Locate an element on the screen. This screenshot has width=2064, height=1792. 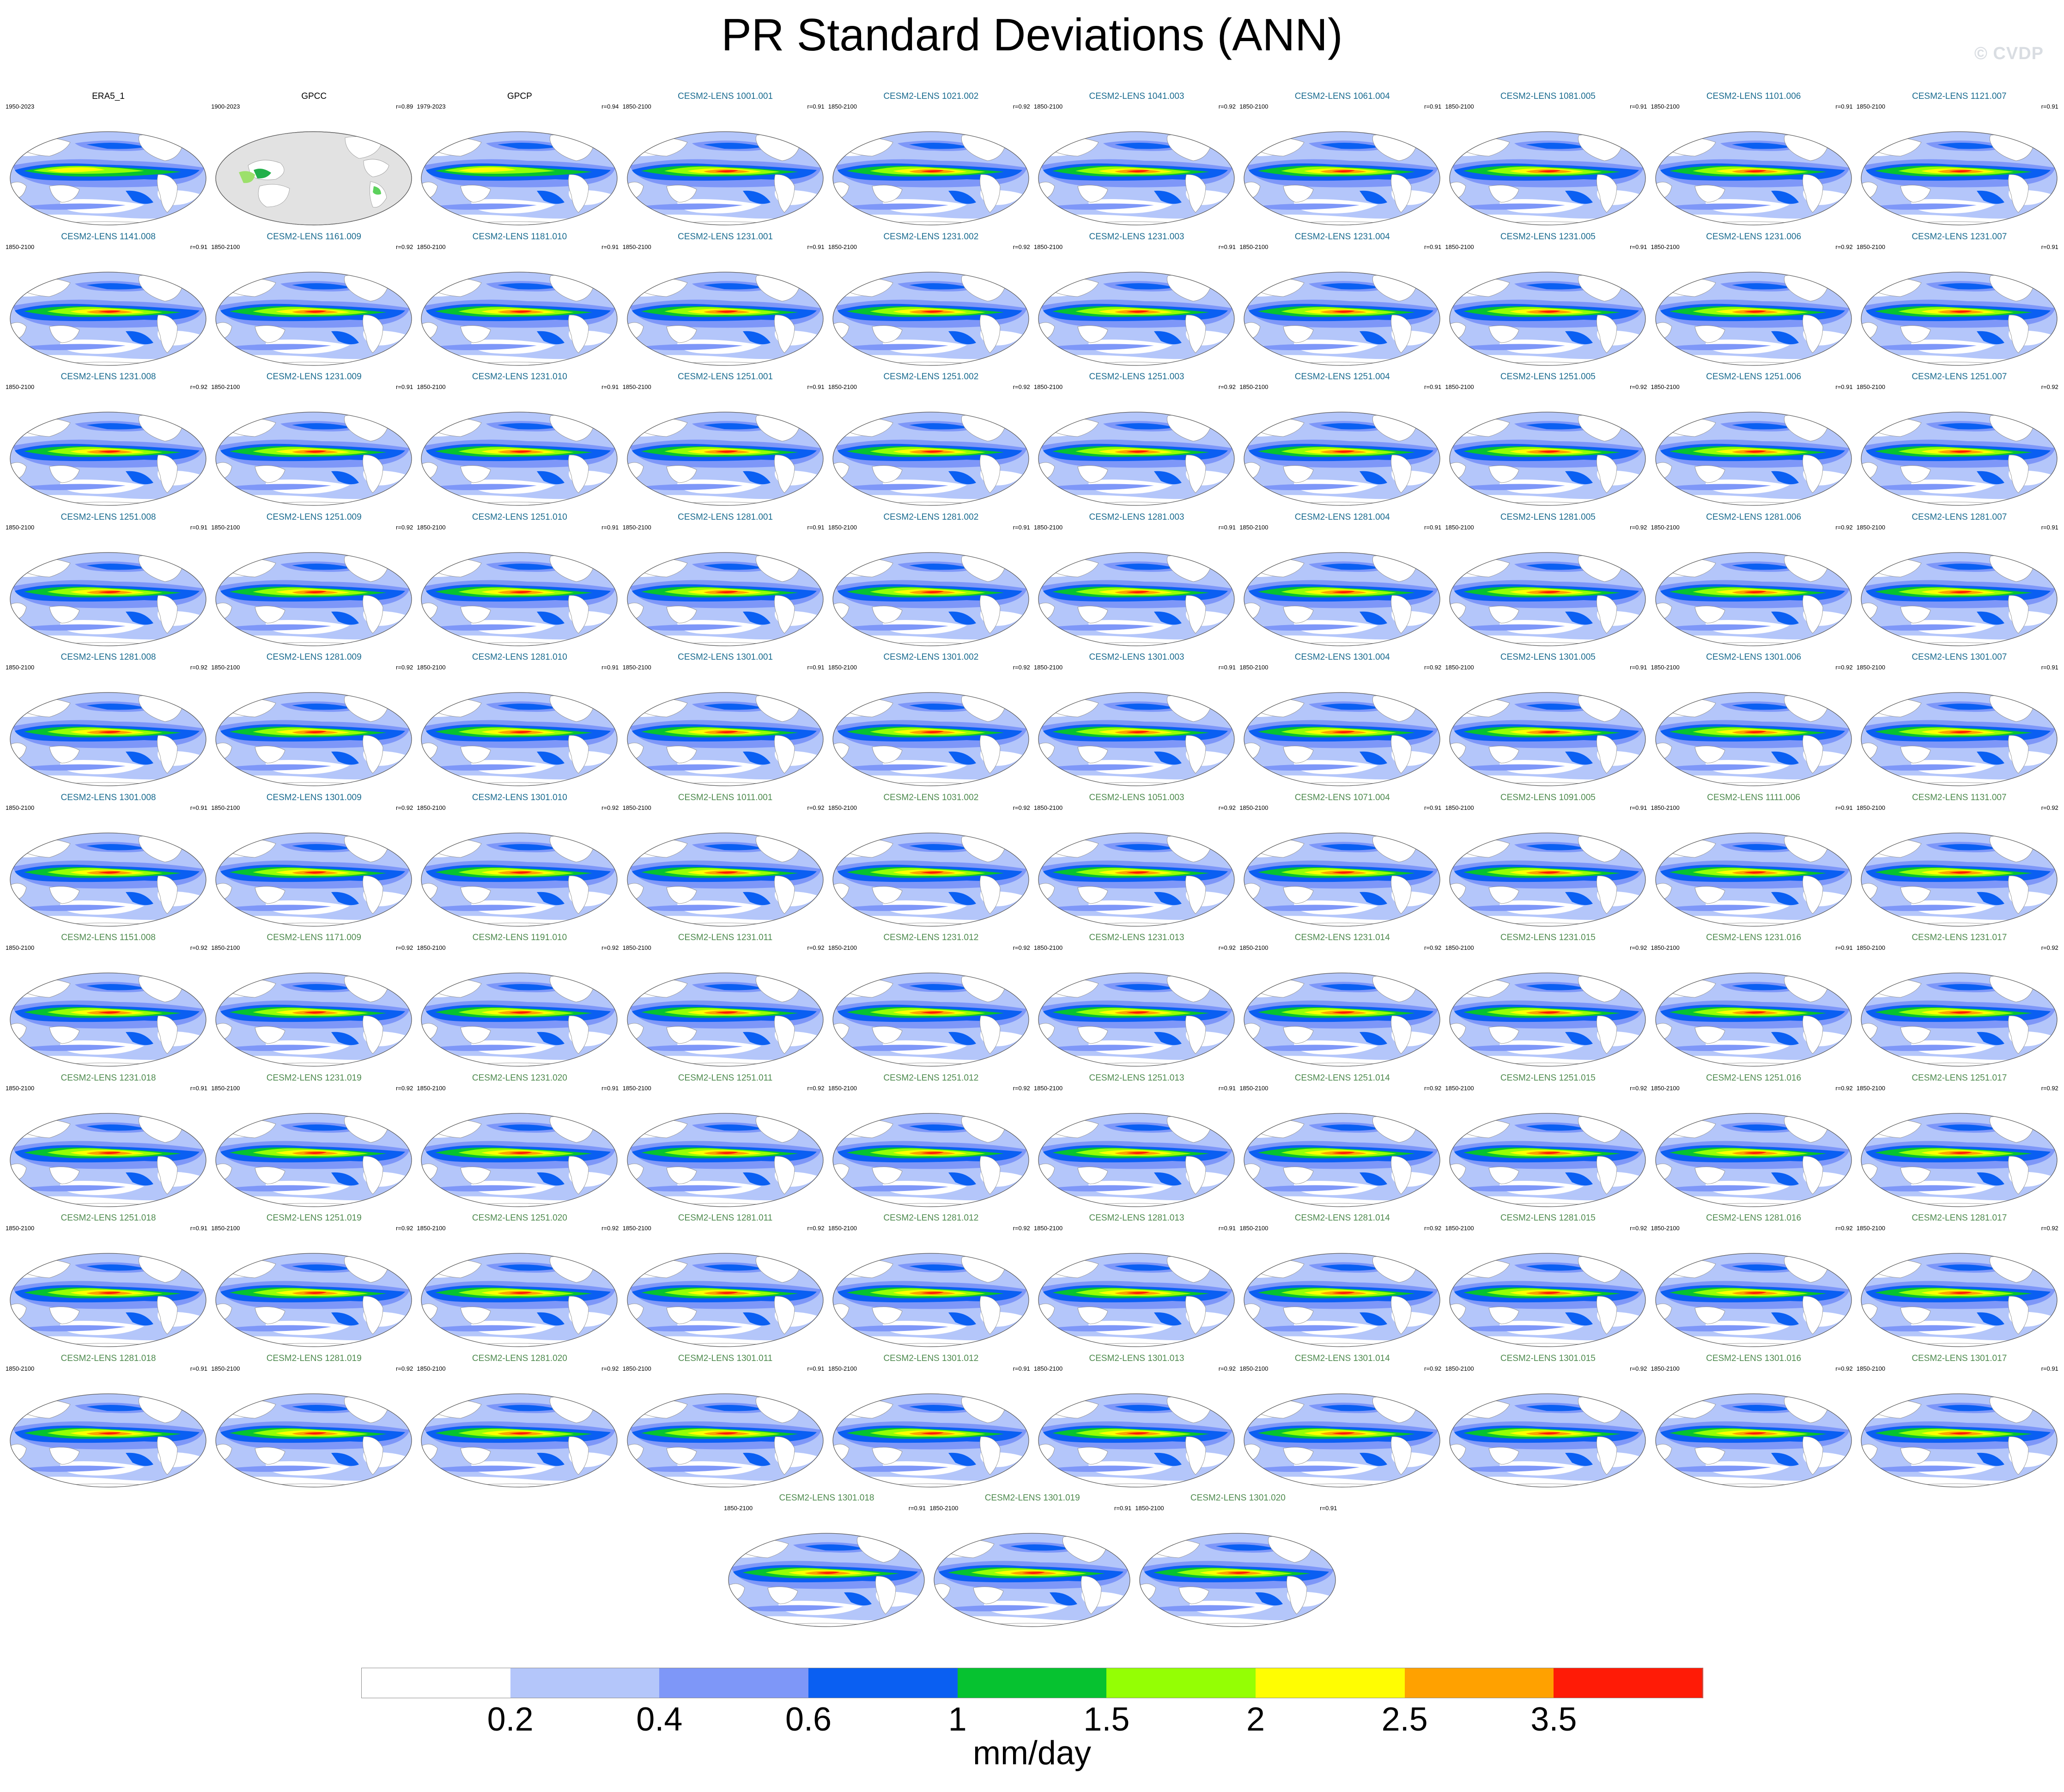
map-panel: CESM2-LENS 1231.011 1850-2100 r=0.92 is located at coordinates (725, 1002).